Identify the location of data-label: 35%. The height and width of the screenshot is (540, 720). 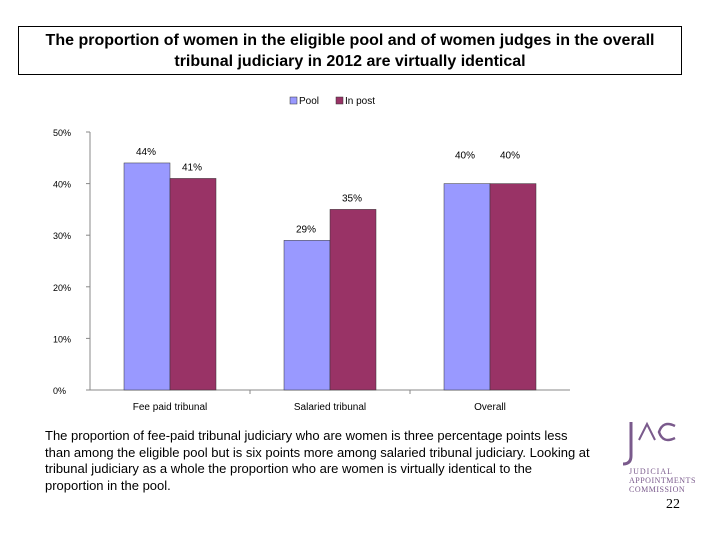
(352, 198).